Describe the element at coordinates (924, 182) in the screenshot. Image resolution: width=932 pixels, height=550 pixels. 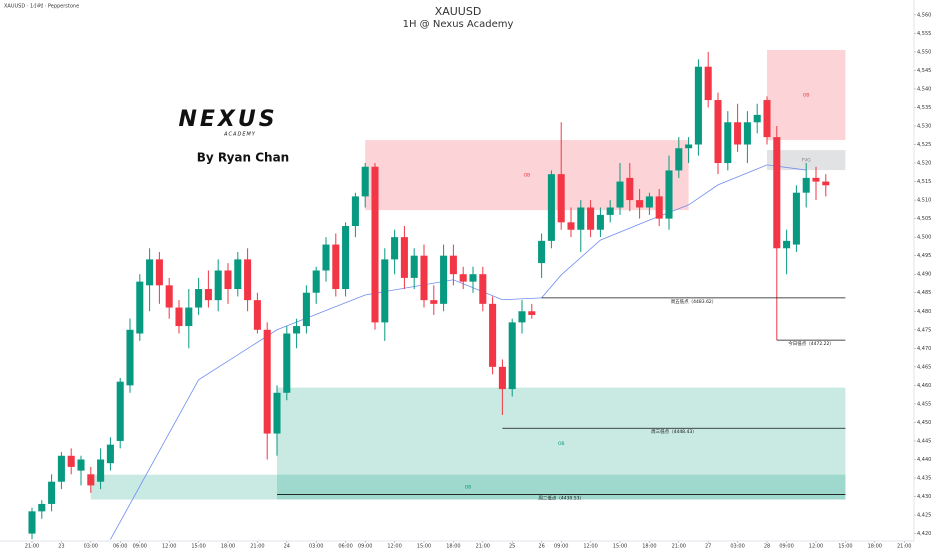
I see `y-tick-label: 4,515.00` at that location.